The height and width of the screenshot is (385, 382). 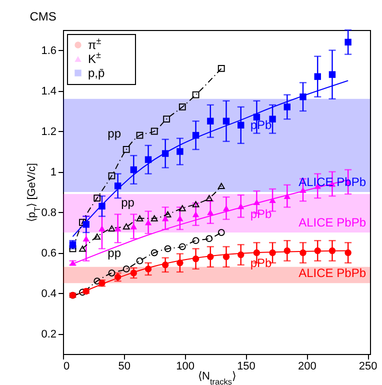 What do you see at coordinates (368, 366) in the screenshot?
I see `x-tick-label: 250` at bounding box center [368, 366].